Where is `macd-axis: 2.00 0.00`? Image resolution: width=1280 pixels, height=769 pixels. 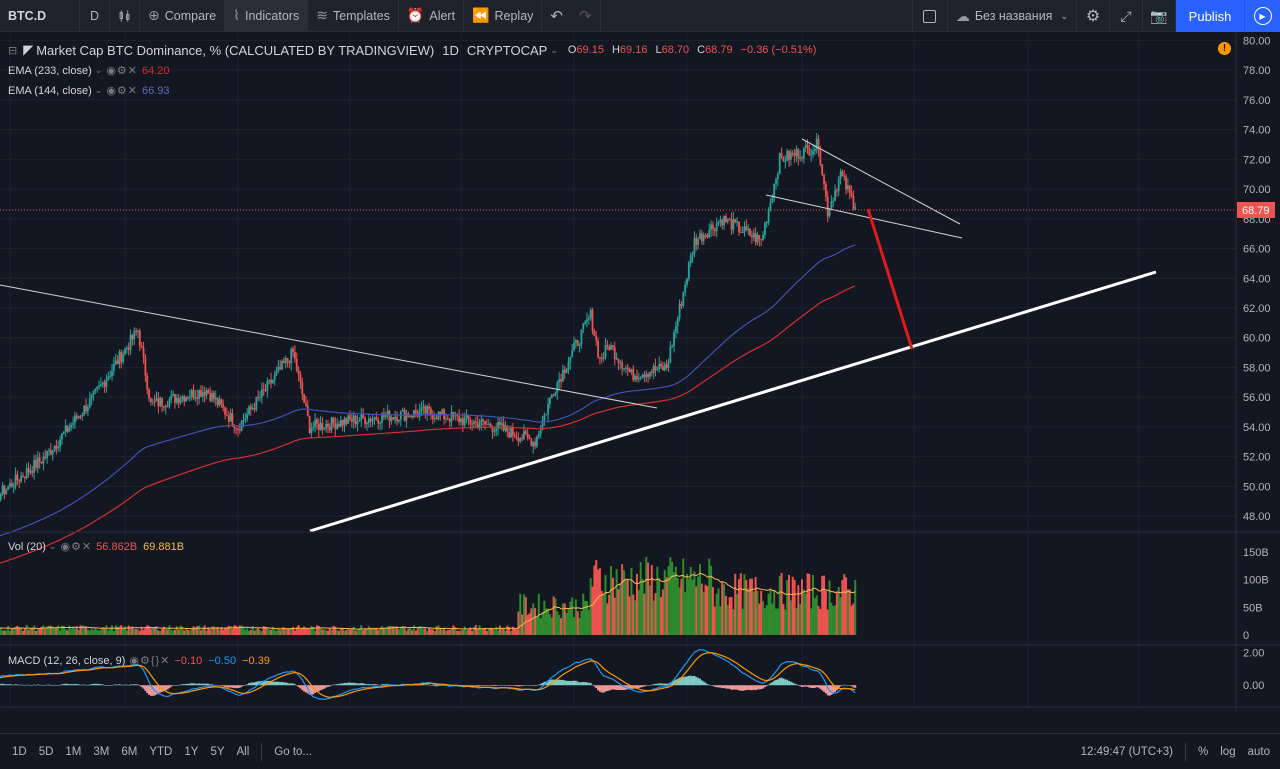
macd-axis: 2.00 0.00 is located at coordinates (1253, 669).